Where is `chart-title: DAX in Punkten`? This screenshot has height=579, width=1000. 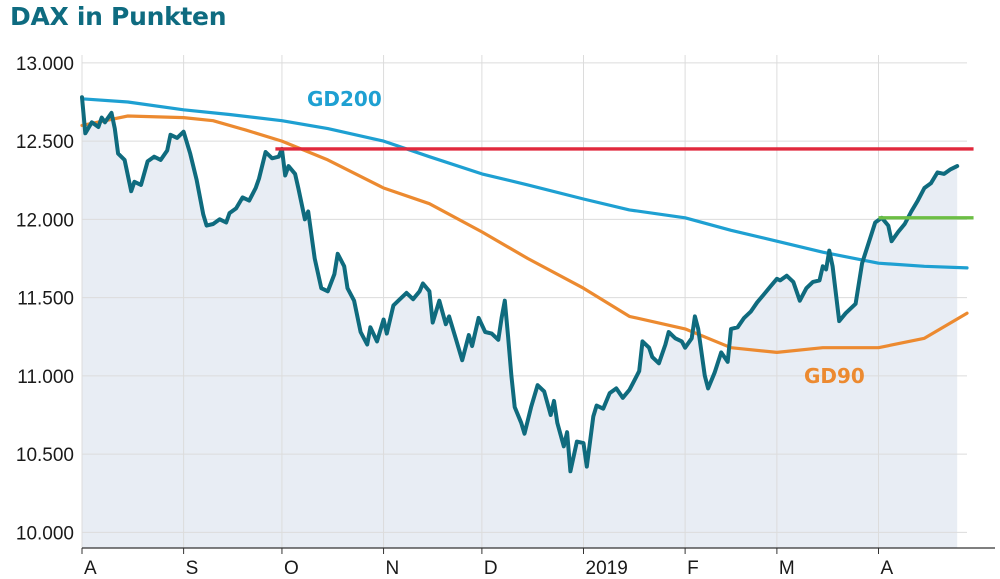
chart-title: DAX in Punkten is located at coordinates (118, 16).